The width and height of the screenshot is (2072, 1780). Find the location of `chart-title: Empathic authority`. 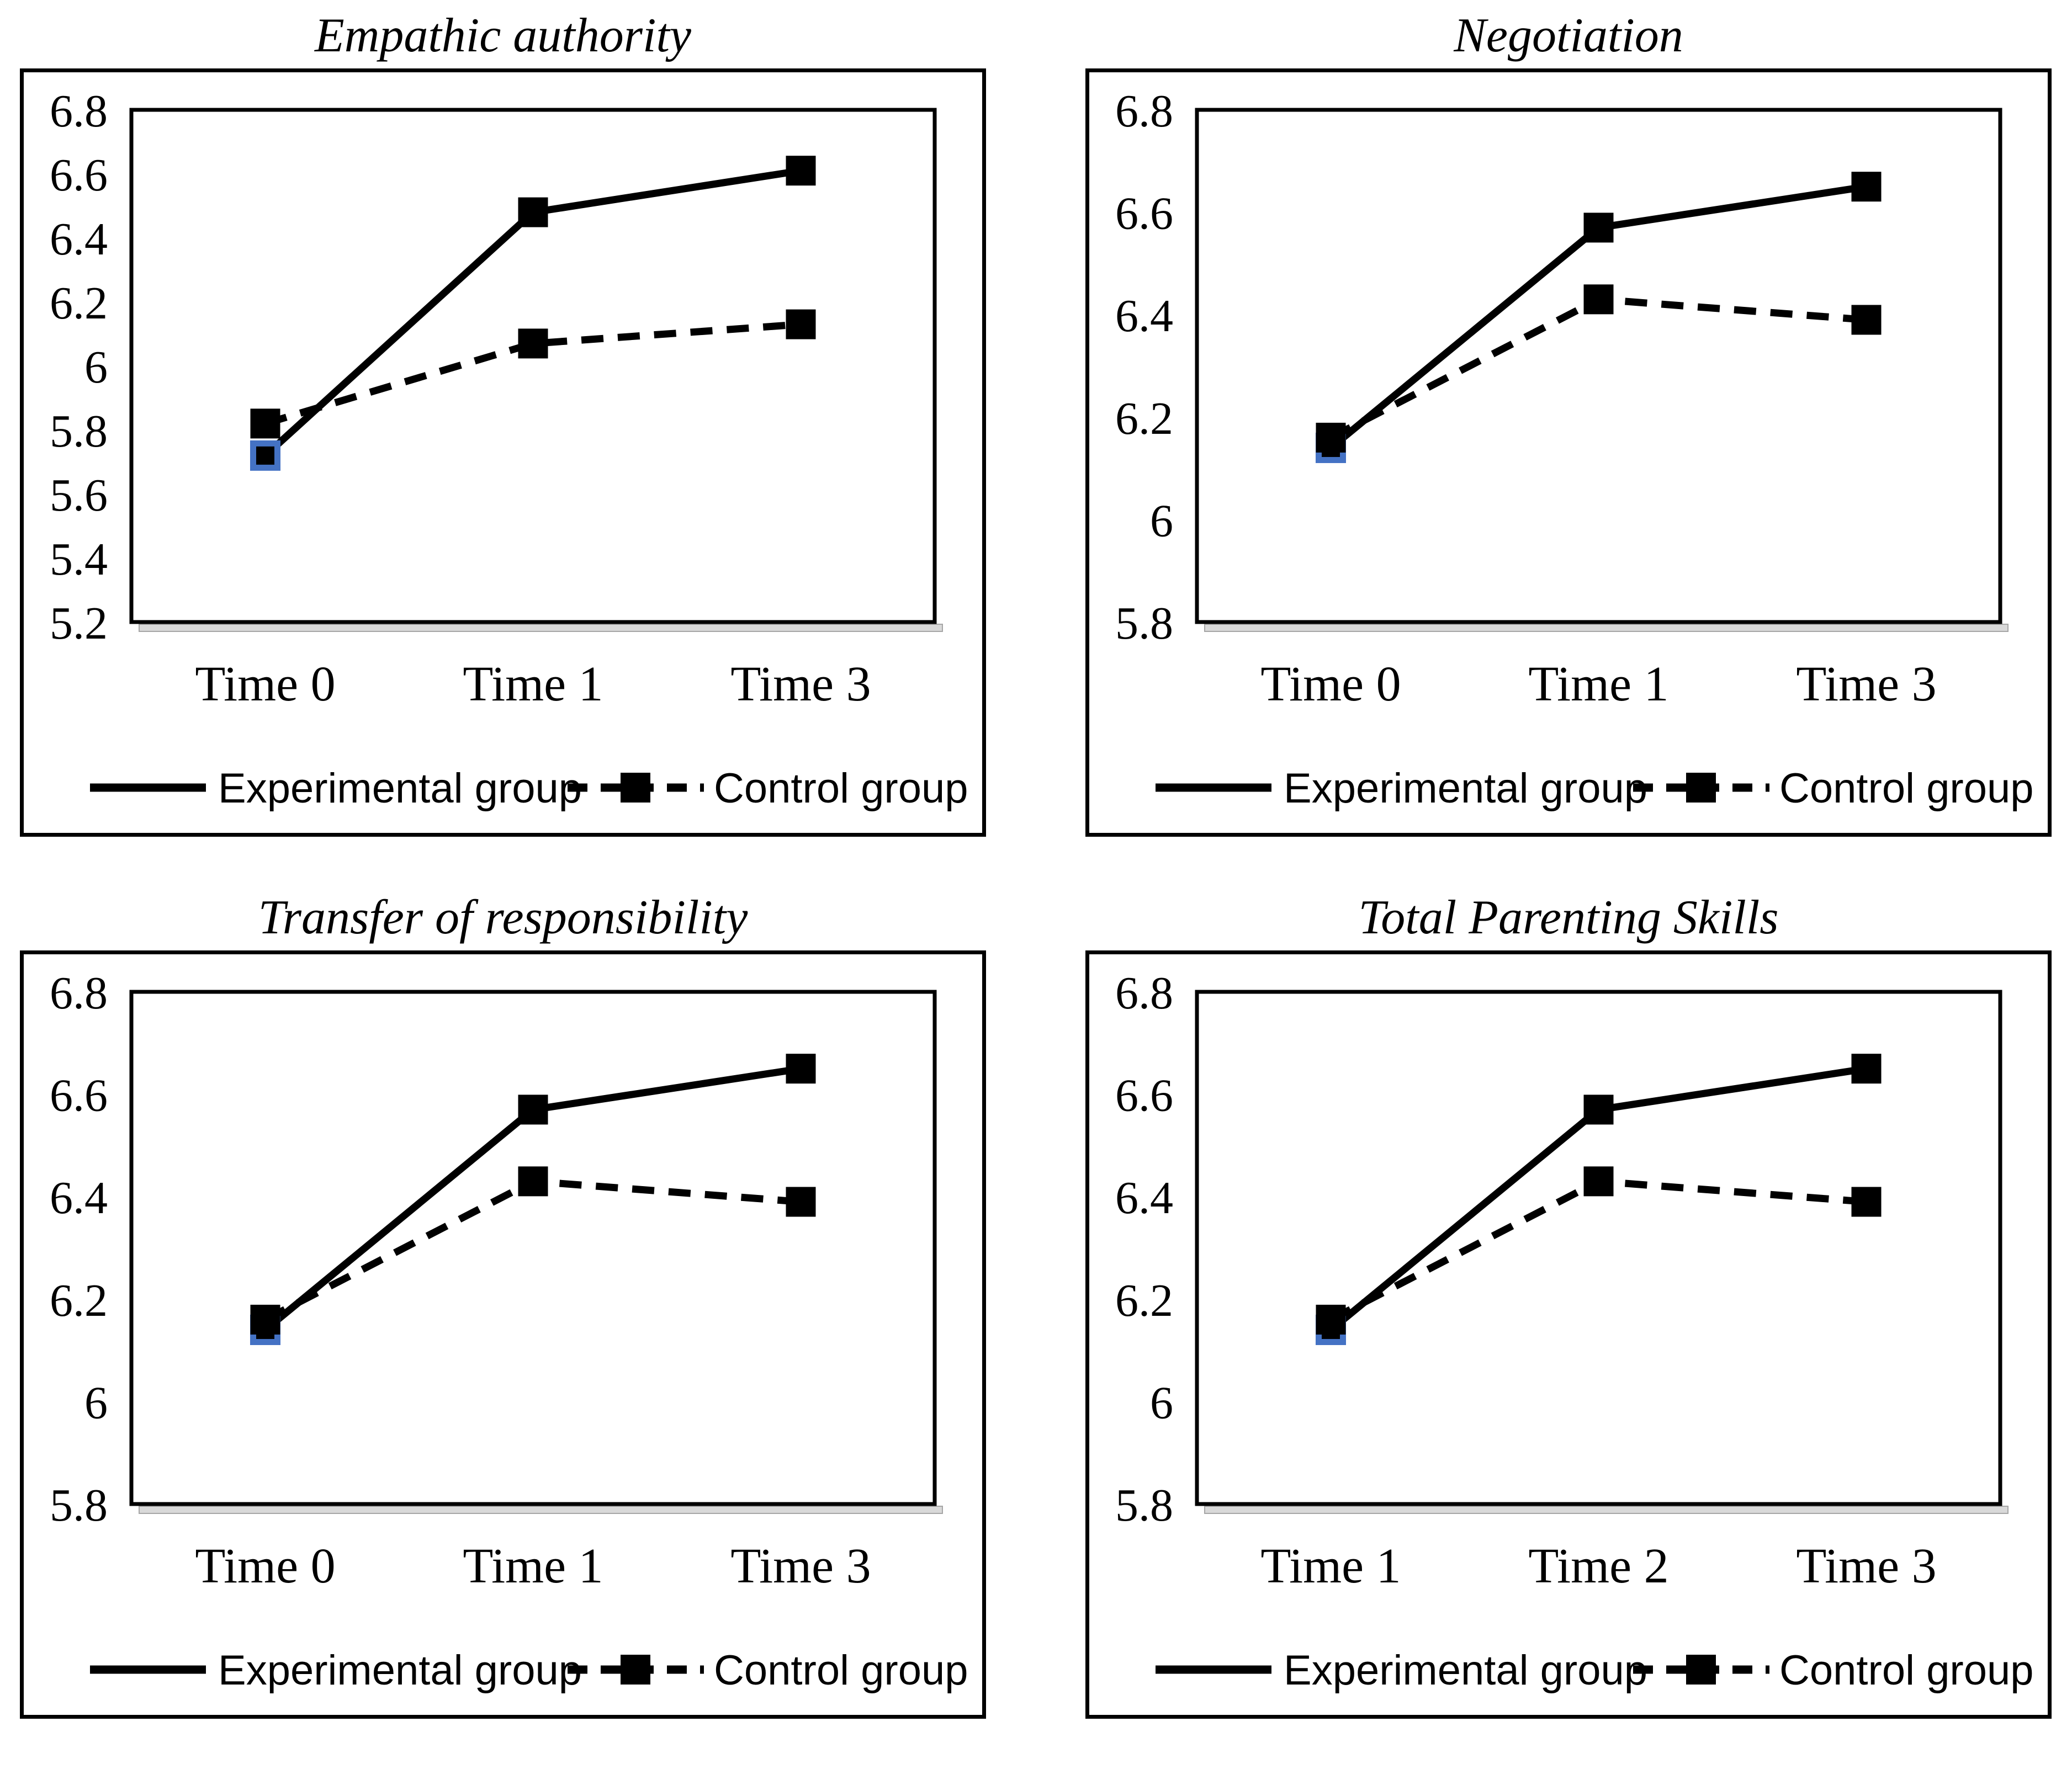

chart-title: Empathic authority is located at coordinates (503, 36).